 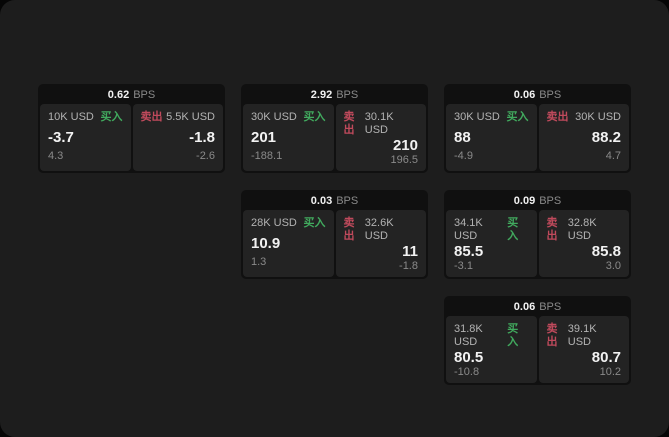 I want to click on sell-panel-top: 卖出 5.5K USD, so click(x=178, y=117).